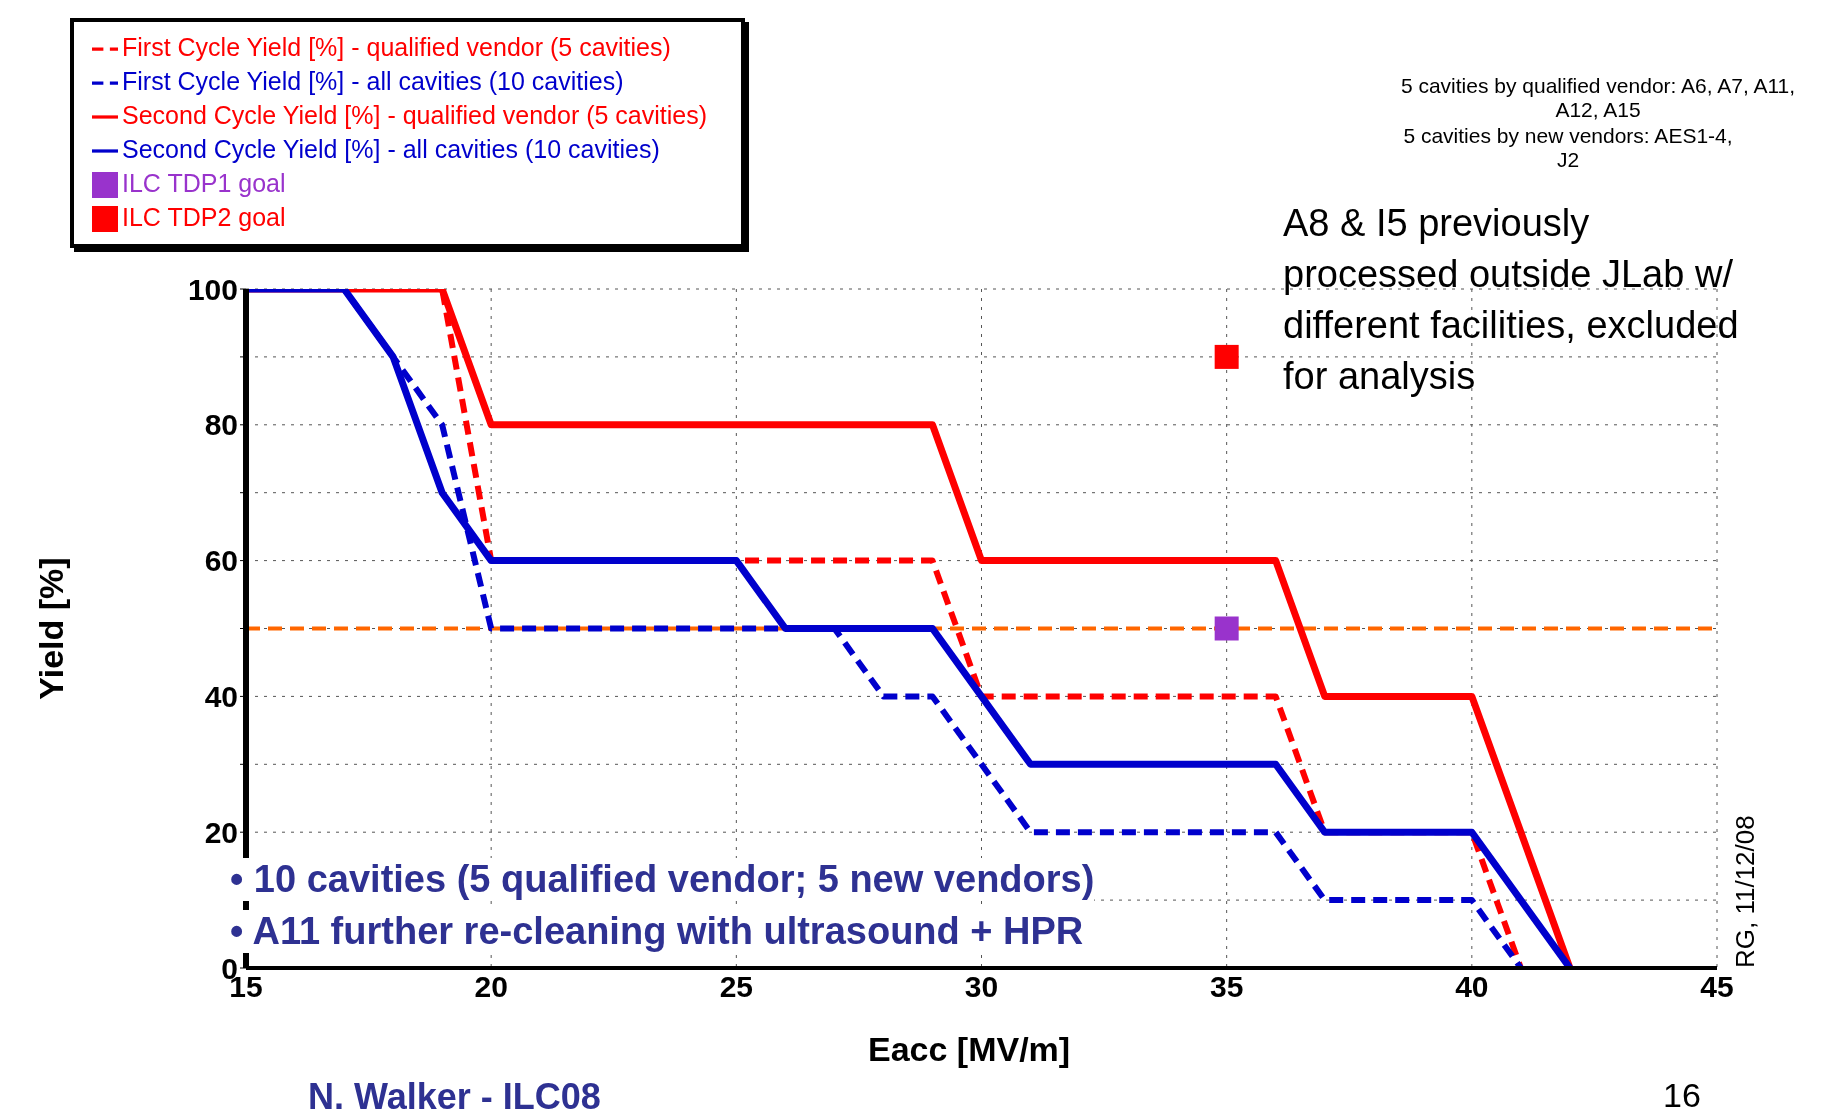 Image resolution: width=1823 pixels, height=1120 pixels. What do you see at coordinates (1226, 987) in the screenshot?
I see `x-tick-label: 35` at bounding box center [1226, 987].